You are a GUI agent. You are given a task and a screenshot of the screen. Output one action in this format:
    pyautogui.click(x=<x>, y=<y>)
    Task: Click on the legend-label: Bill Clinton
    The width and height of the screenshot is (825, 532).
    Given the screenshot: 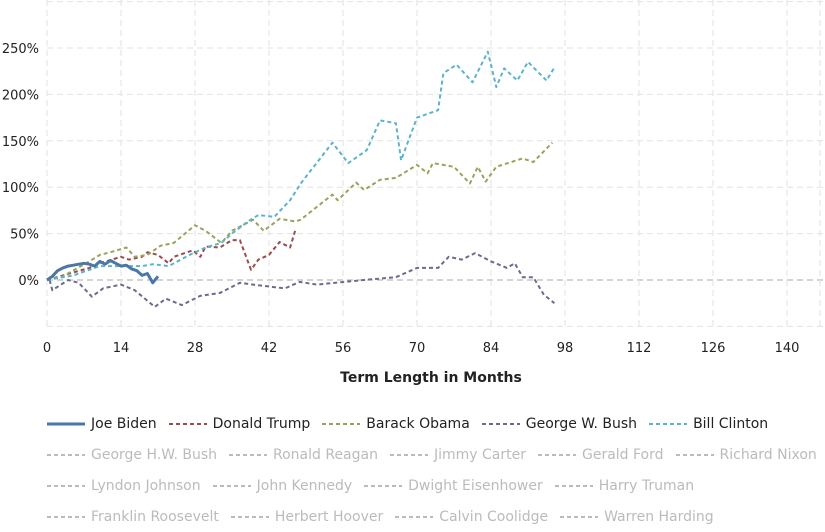 What is the action you would take?
    pyautogui.click(x=731, y=423)
    